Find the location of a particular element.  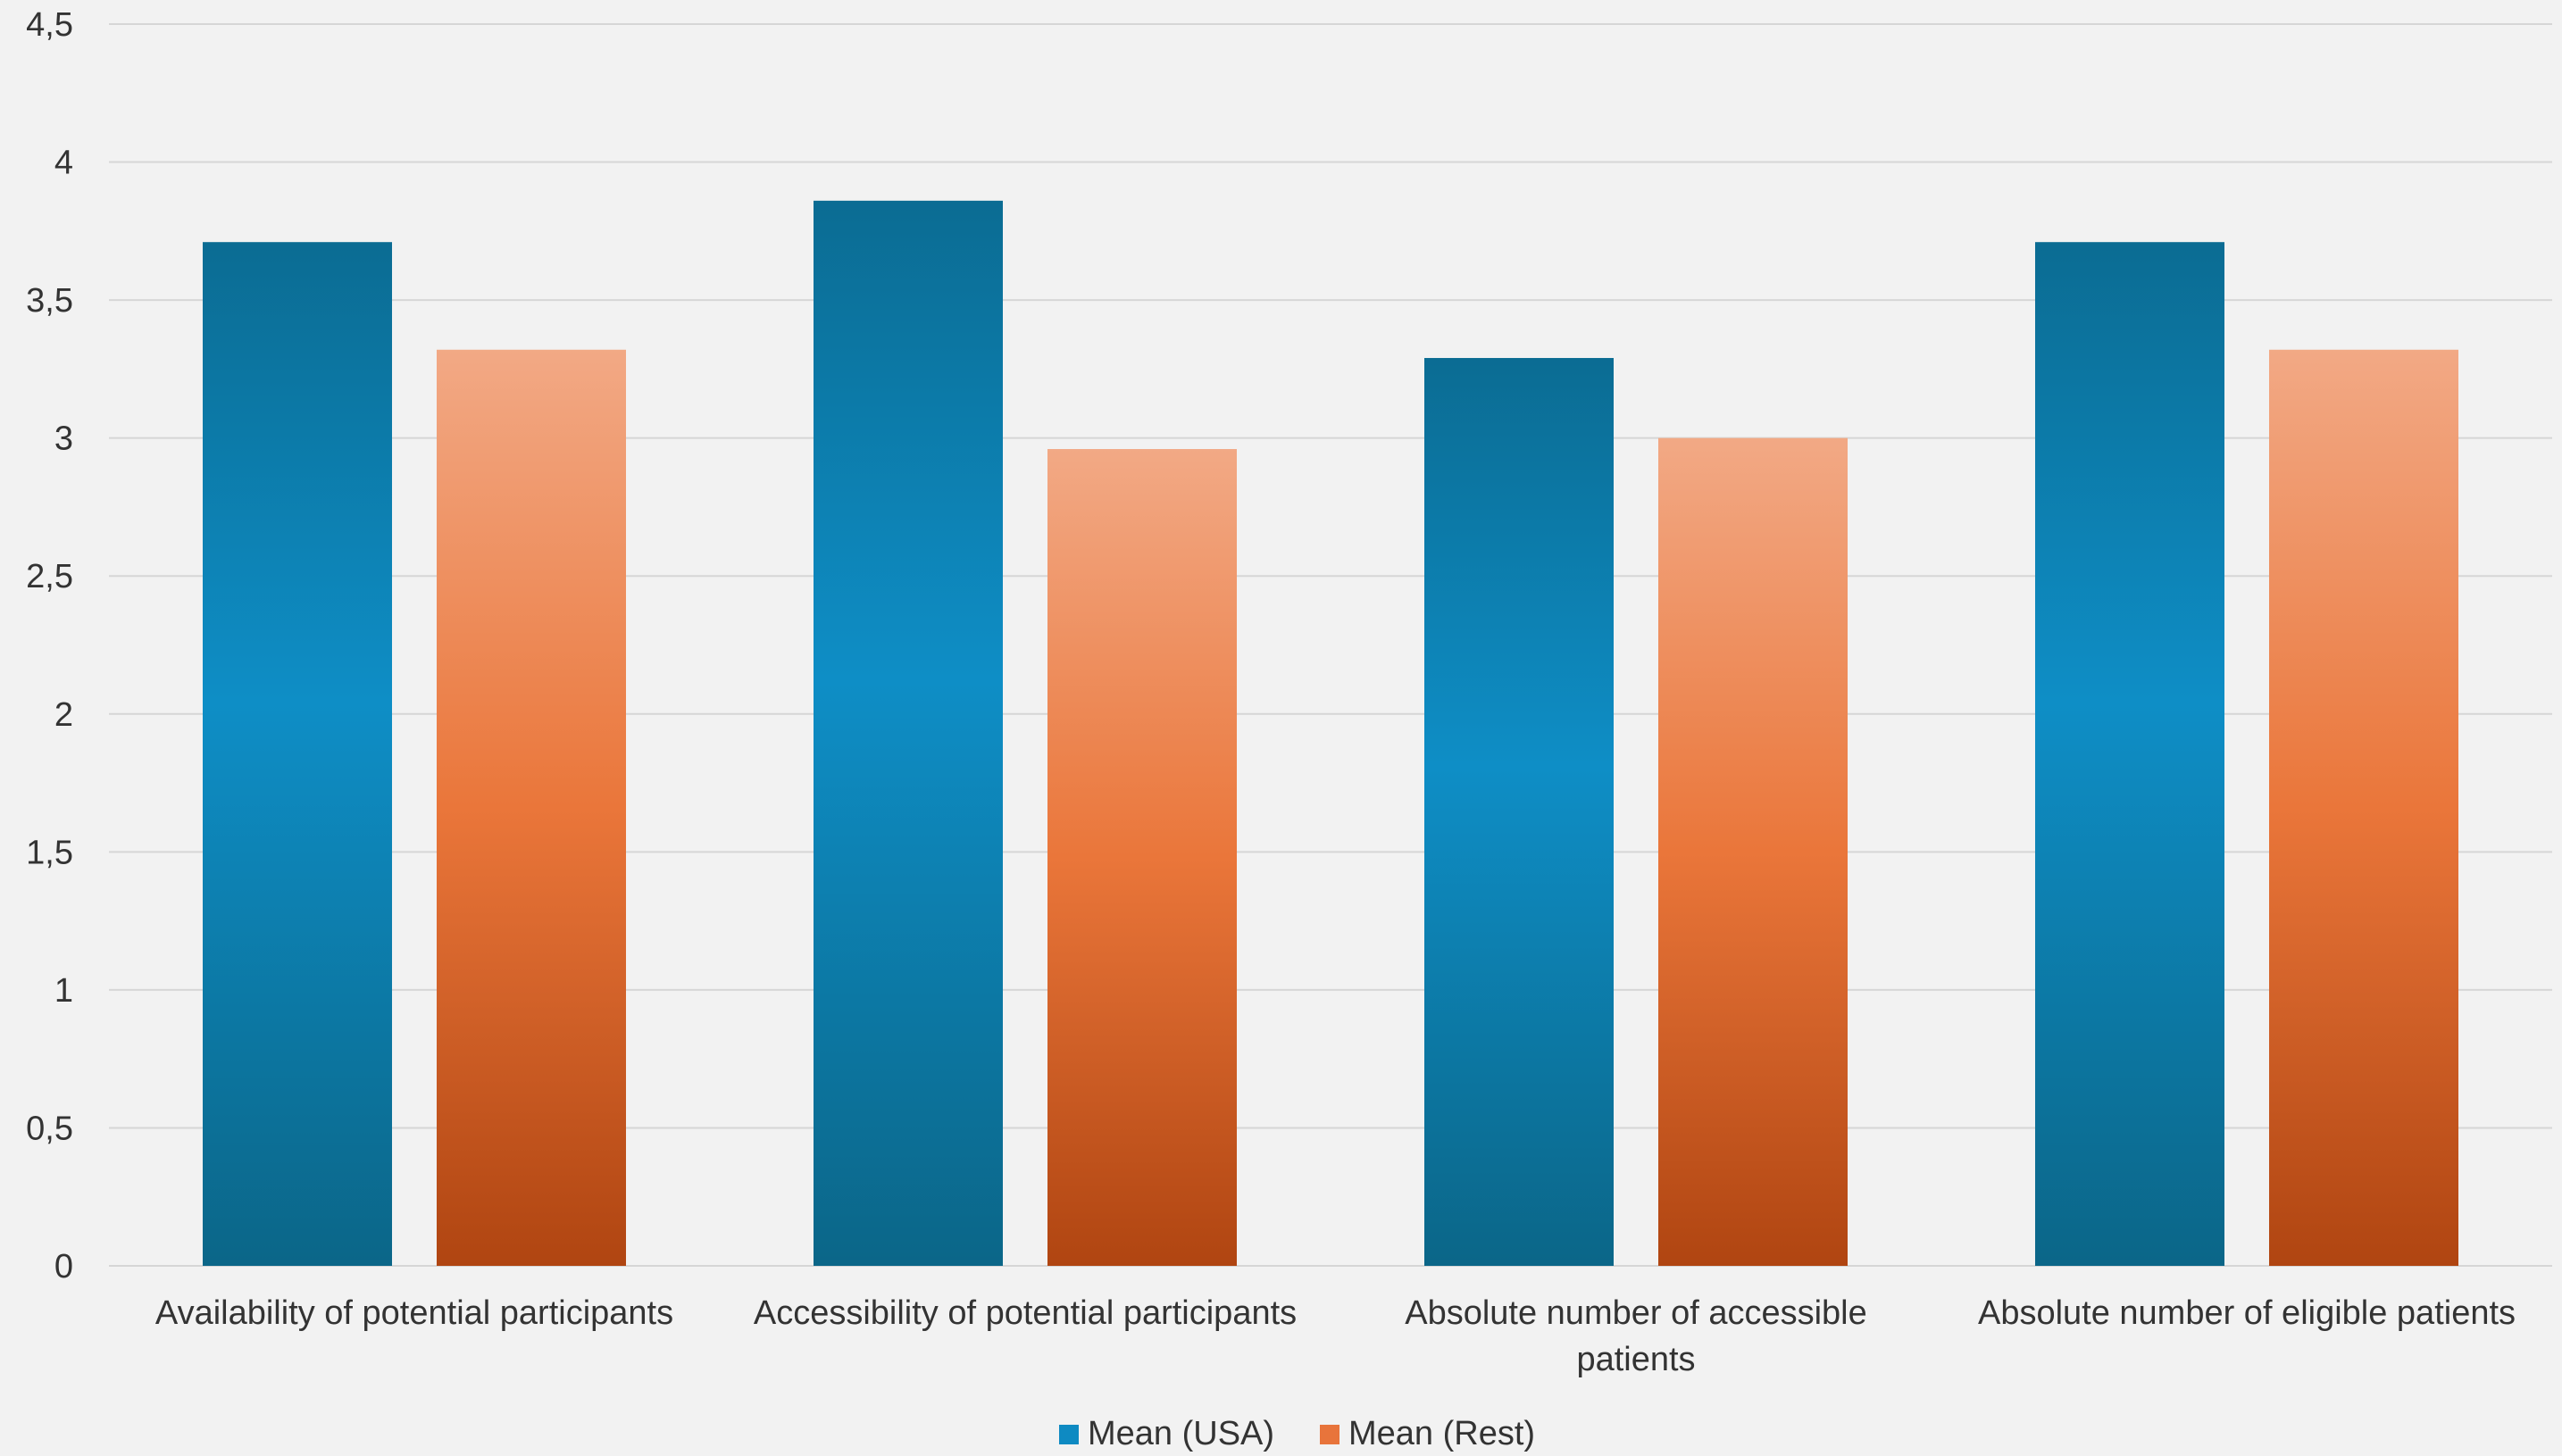

category-label-line: Availability of potential participants is located at coordinates (414, 1313).